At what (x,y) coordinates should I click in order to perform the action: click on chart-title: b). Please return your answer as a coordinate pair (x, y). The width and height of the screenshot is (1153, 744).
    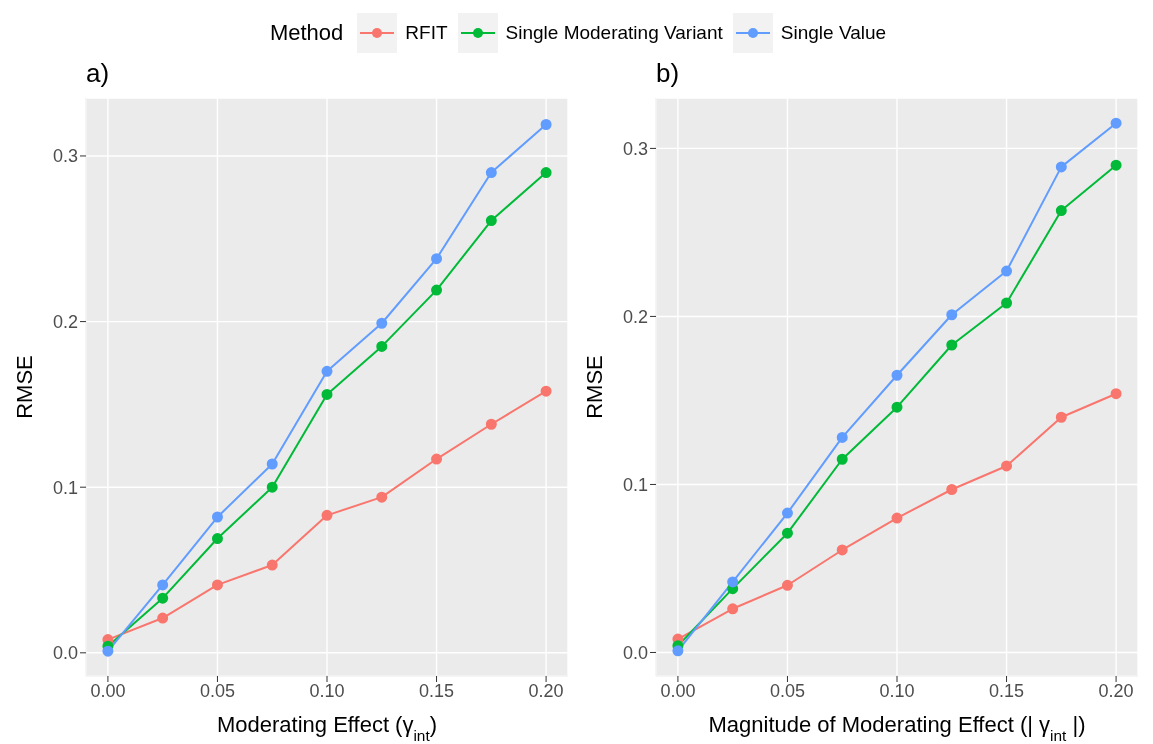
    Looking at the image, I should click on (668, 74).